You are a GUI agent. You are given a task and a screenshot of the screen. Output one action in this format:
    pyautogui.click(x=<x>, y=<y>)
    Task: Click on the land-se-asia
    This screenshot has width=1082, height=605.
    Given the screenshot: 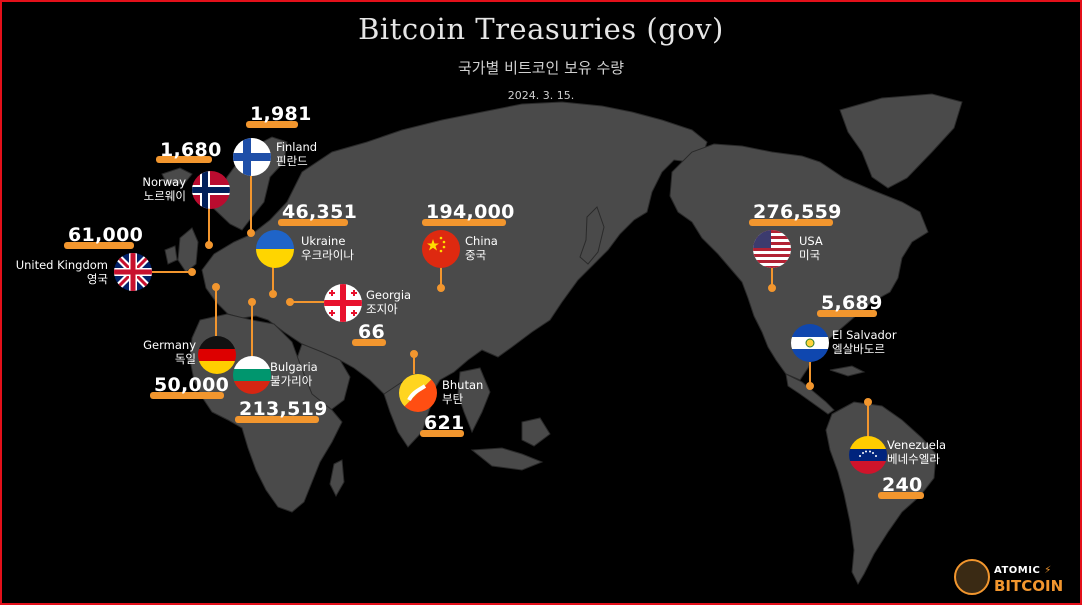 What is the action you would take?
    pyautogui.click(x=474, y=400)
    